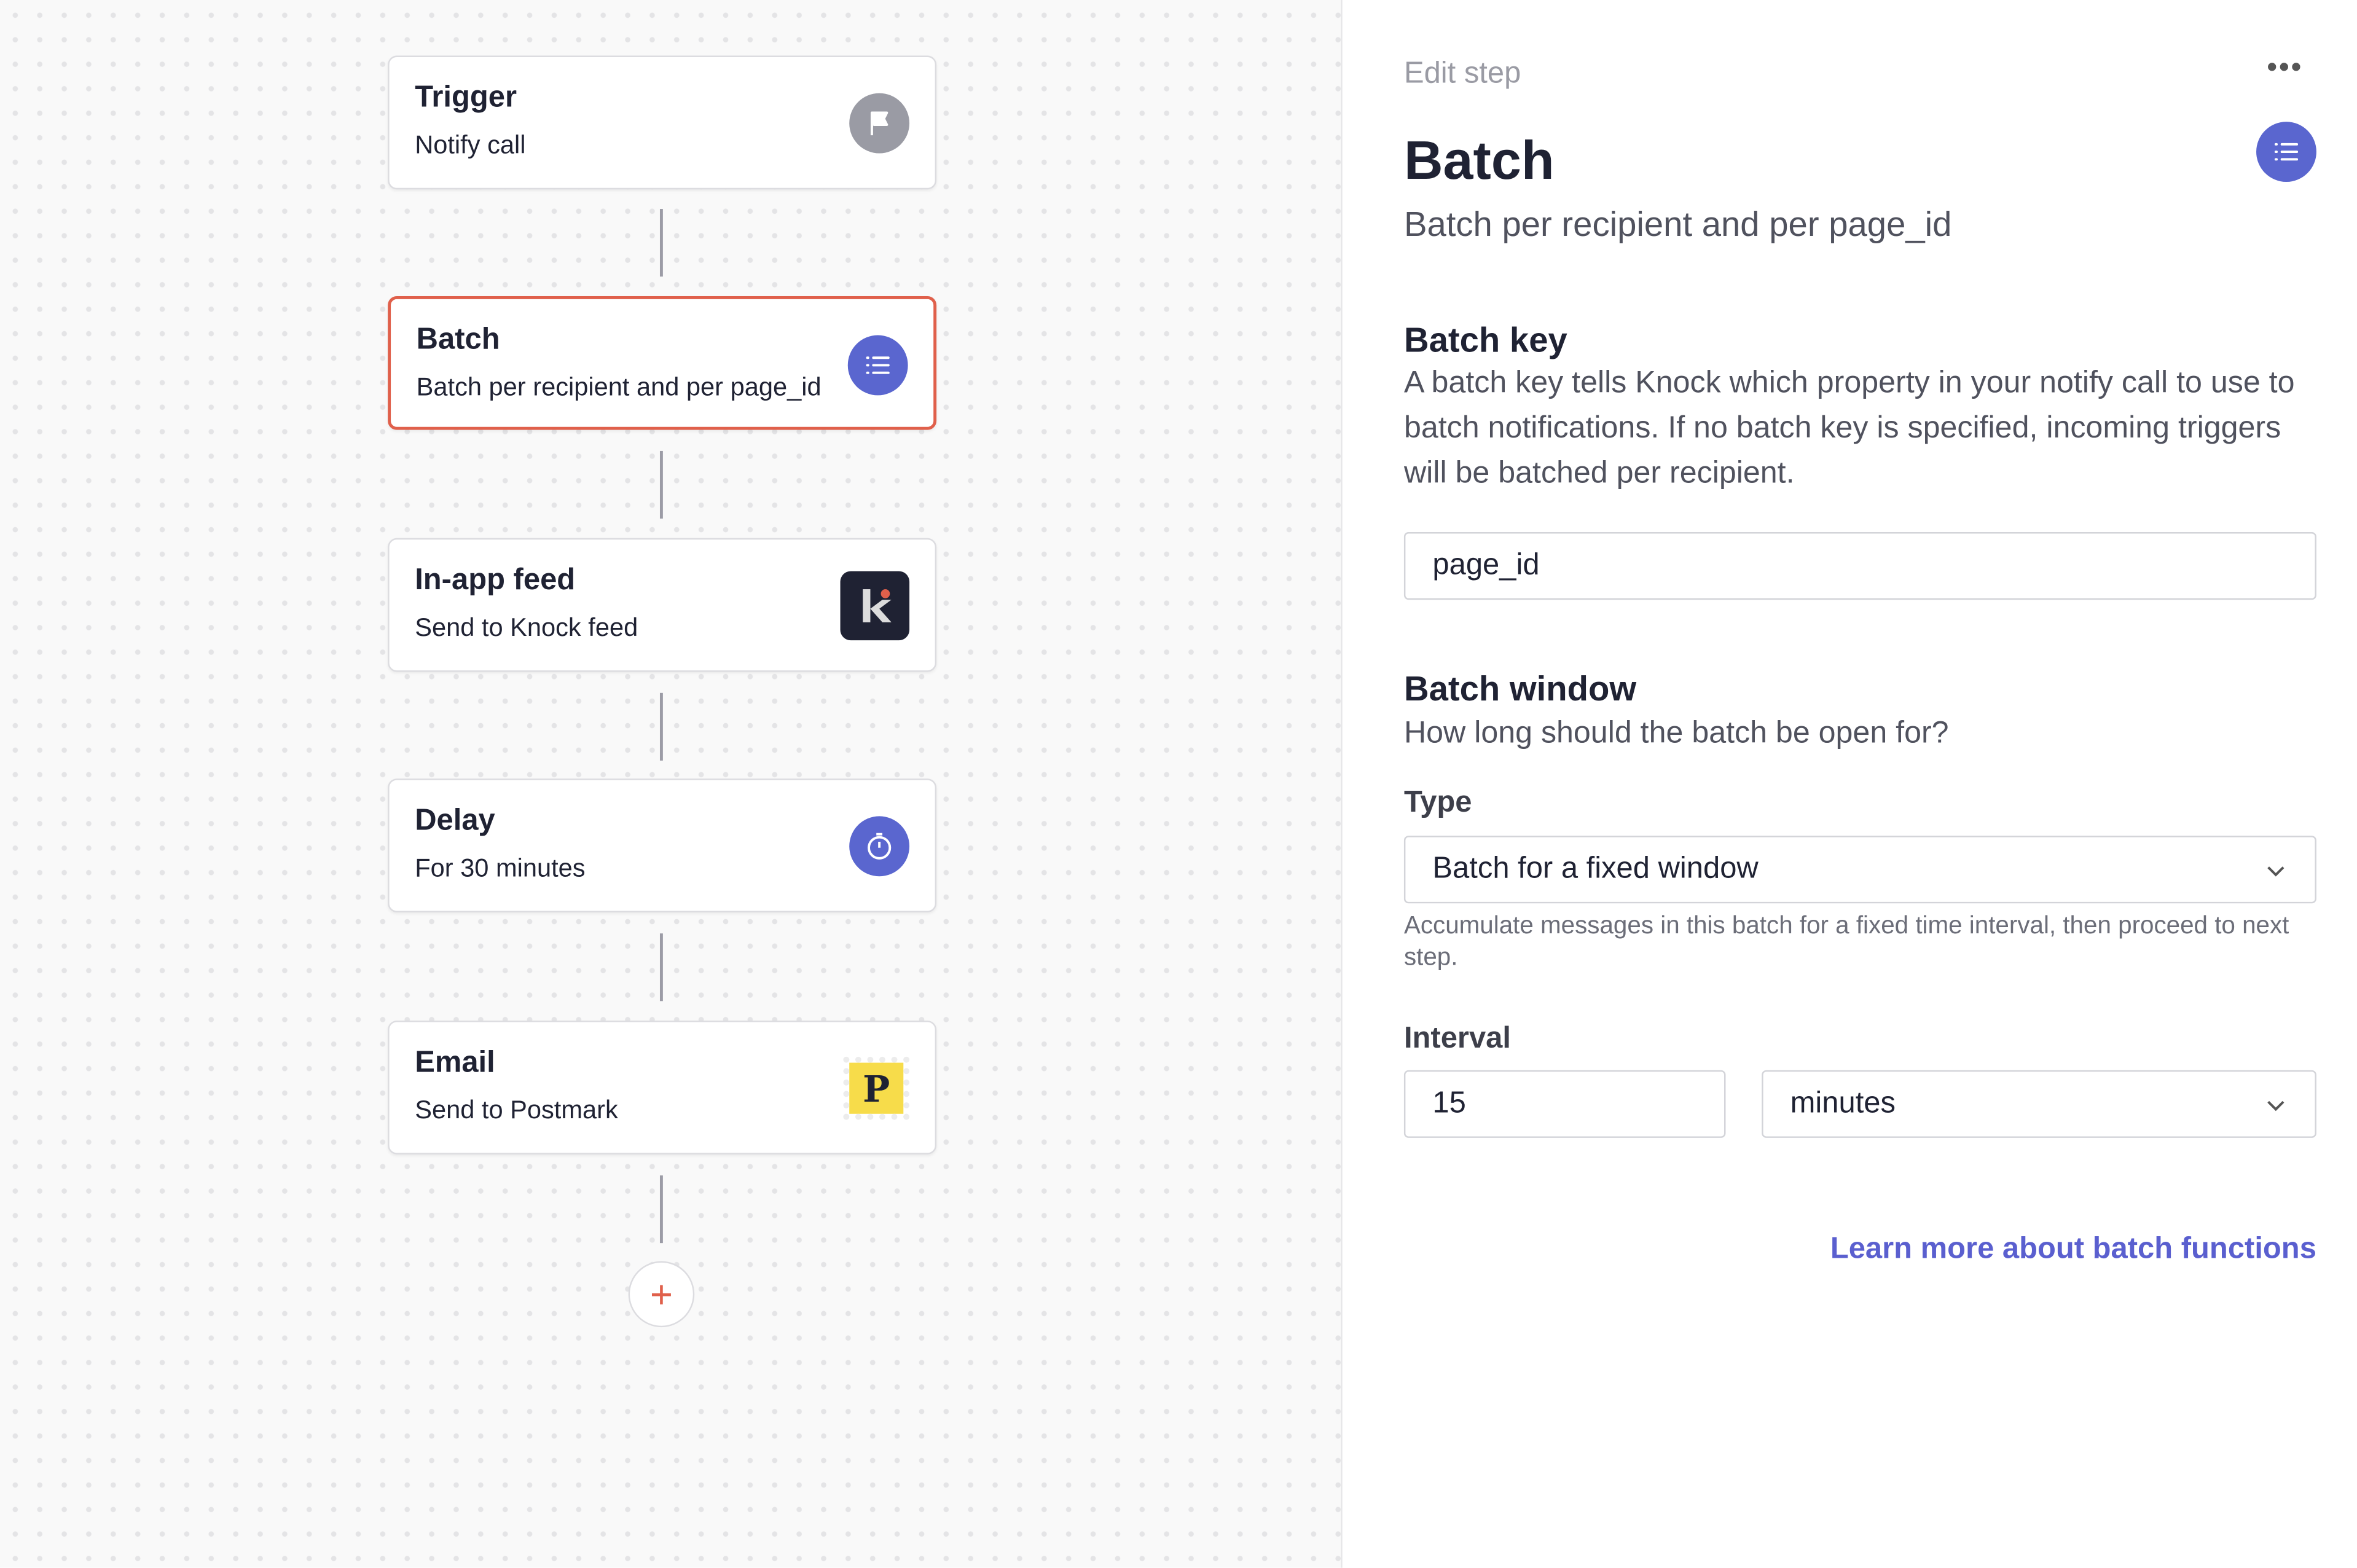 The height and width of the screenshot is (1568, 2357). Describe the element at coordinates (1457, 1039) in the screenshot. I see `interval-label: Interval` at that location.